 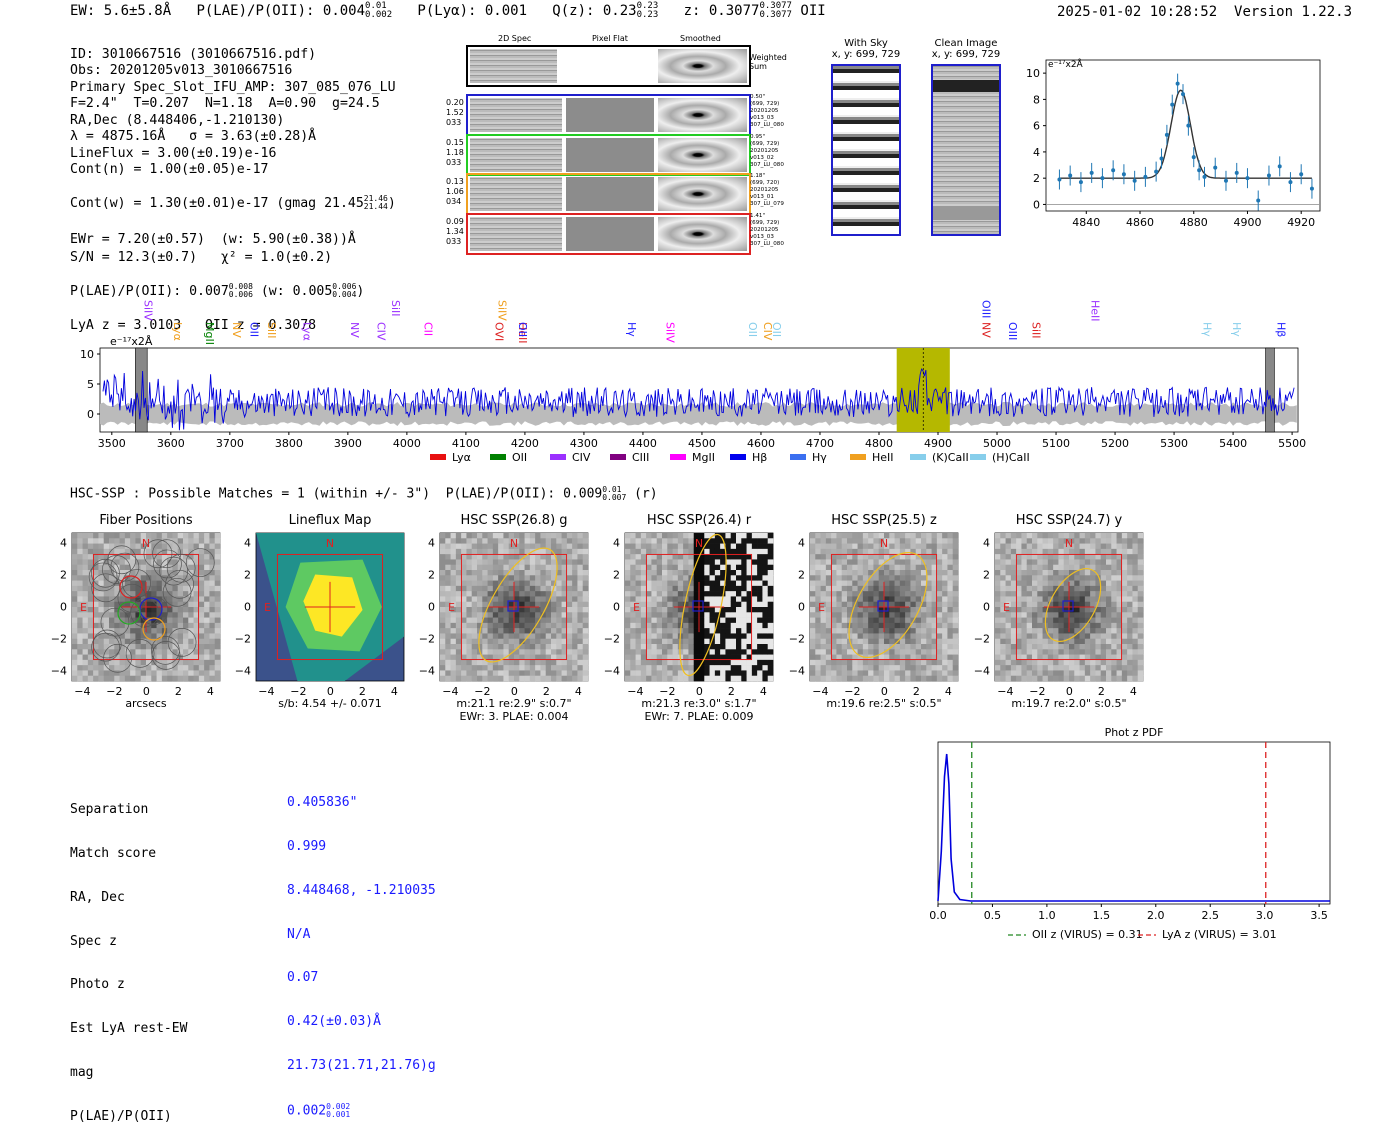 What do you see at coordinates (271, 330) in the screenshot?
I see `full-line-label: SiII` at bounding box center [271, 330].